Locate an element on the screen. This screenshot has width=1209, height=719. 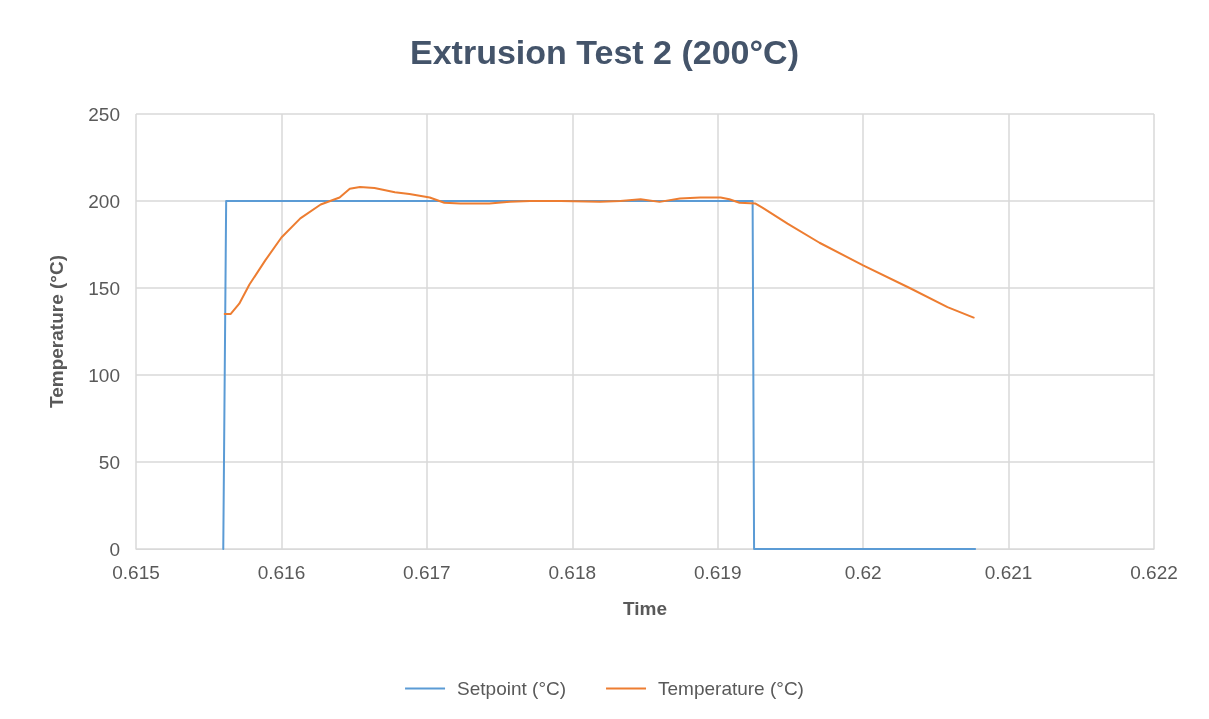
x-tick-label: 0.619 is located at coordinates (717, 572).